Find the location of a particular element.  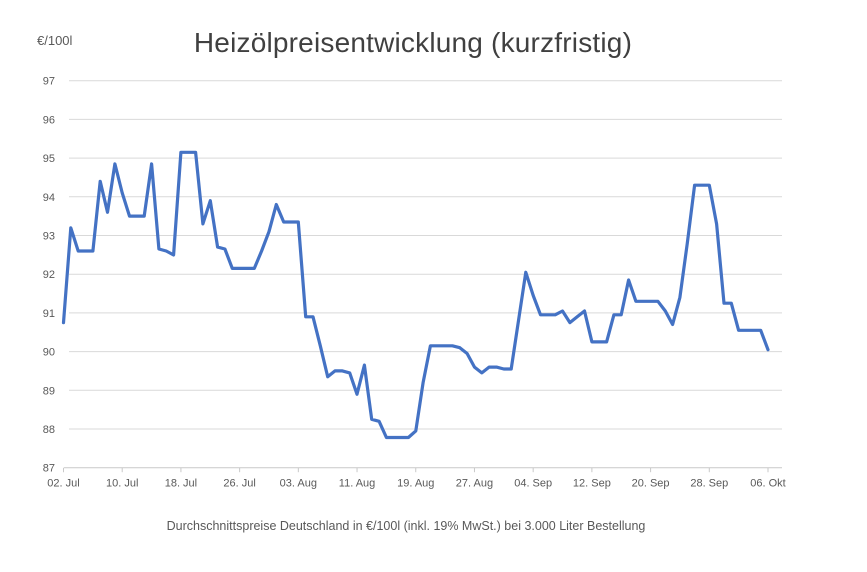

x-axis-tick-label-8: 04. Sep is located at coordinates (533, 484).